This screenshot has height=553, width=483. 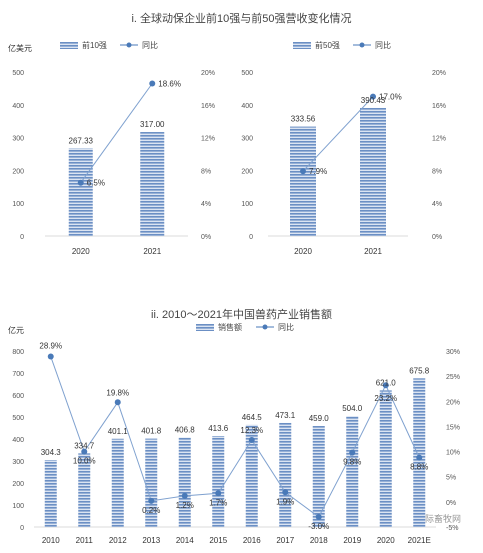 What do you see at coordinates (218, 540) in the screenshot?
I see `x-category-label: 2015` at bounding box center [218, 540].